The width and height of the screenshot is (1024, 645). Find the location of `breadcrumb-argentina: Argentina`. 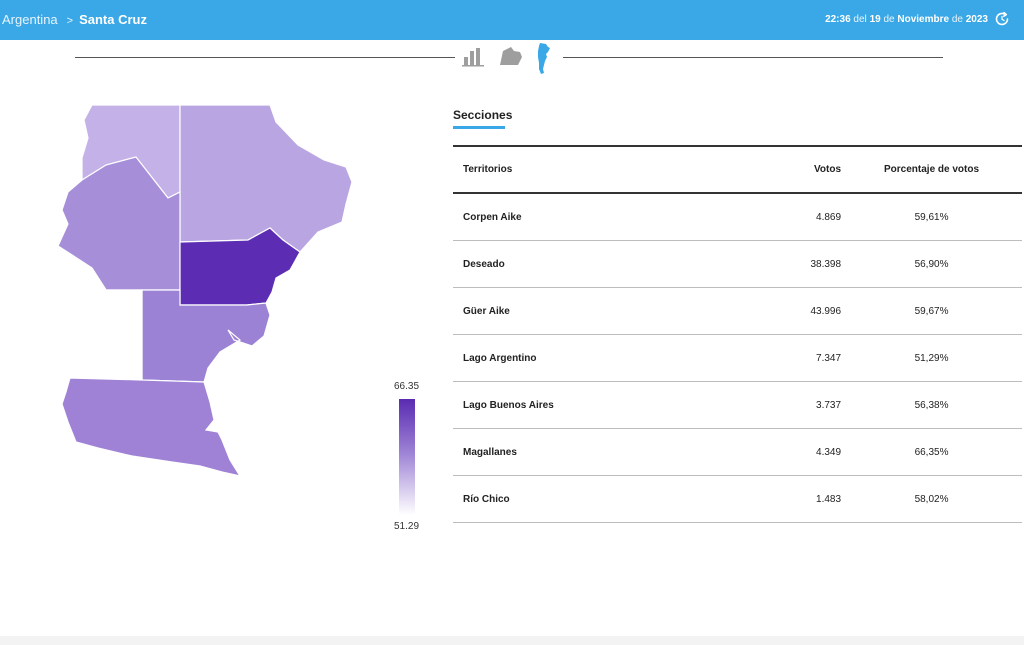

breadcrumb-argentina: Argentina is located at coordinates (30, 19).